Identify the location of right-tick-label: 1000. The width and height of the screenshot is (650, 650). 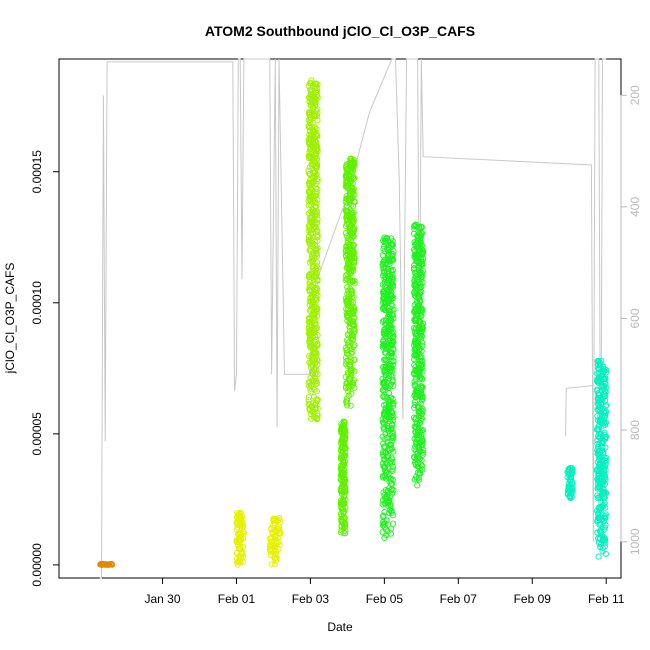
(635, 541).